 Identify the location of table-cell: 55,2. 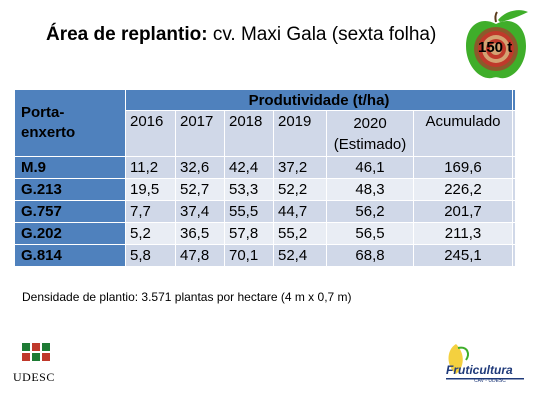
(300, 233).